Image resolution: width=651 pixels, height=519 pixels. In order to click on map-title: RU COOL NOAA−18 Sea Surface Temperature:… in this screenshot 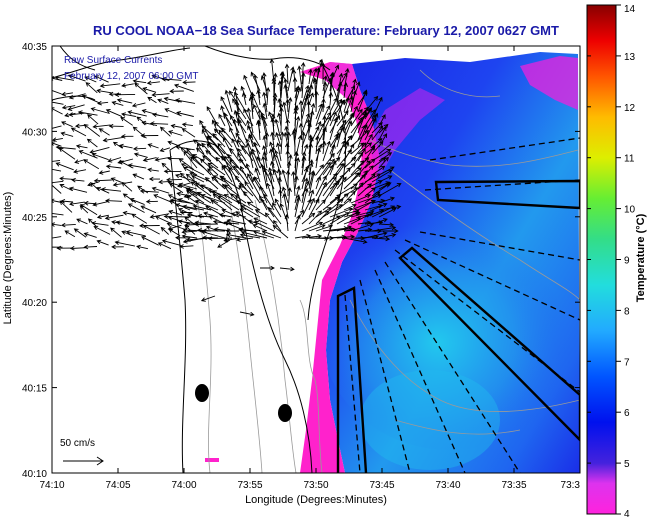, I will do `click(326, 30)`.